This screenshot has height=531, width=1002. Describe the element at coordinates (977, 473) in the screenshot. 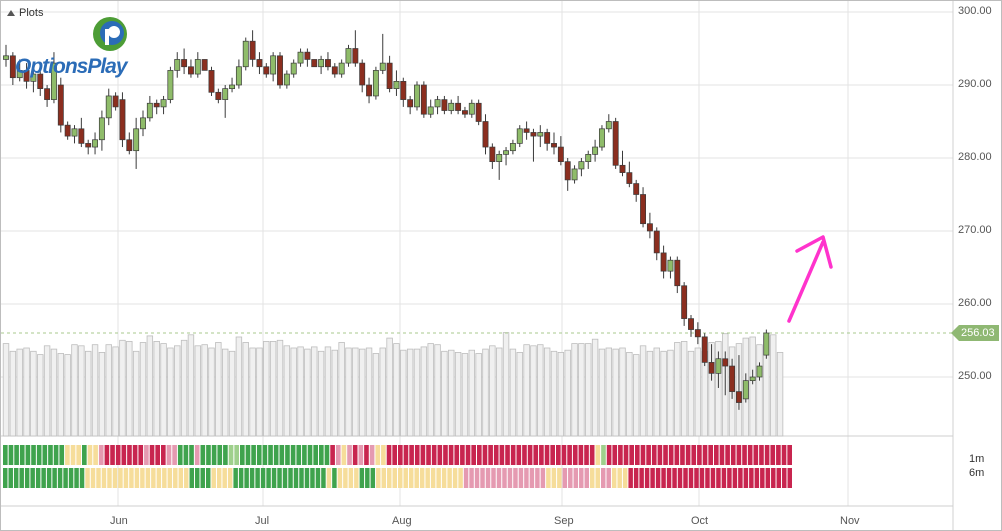

I see `signal-label-6m: 6m` at that location.